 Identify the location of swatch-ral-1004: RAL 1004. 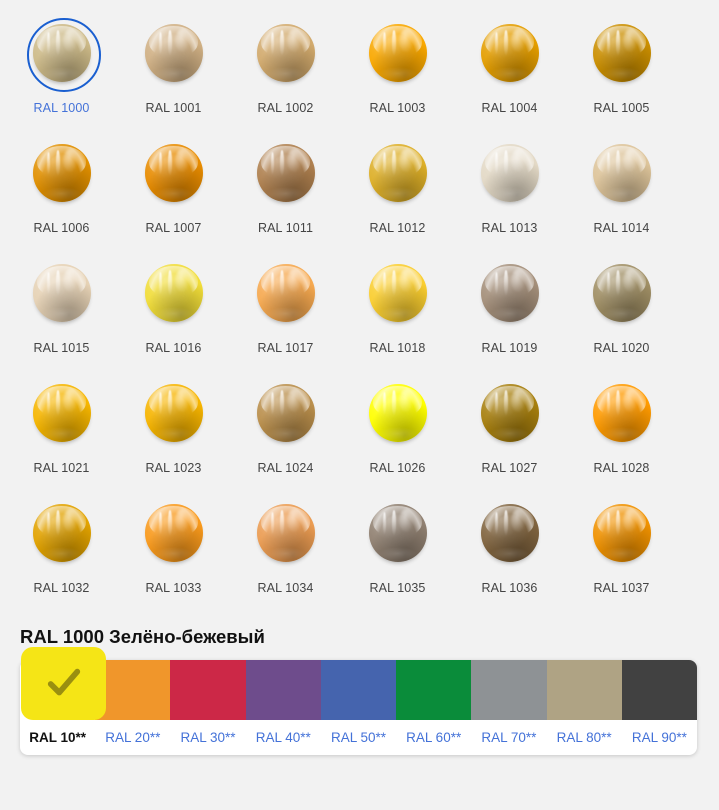
(509, 74).